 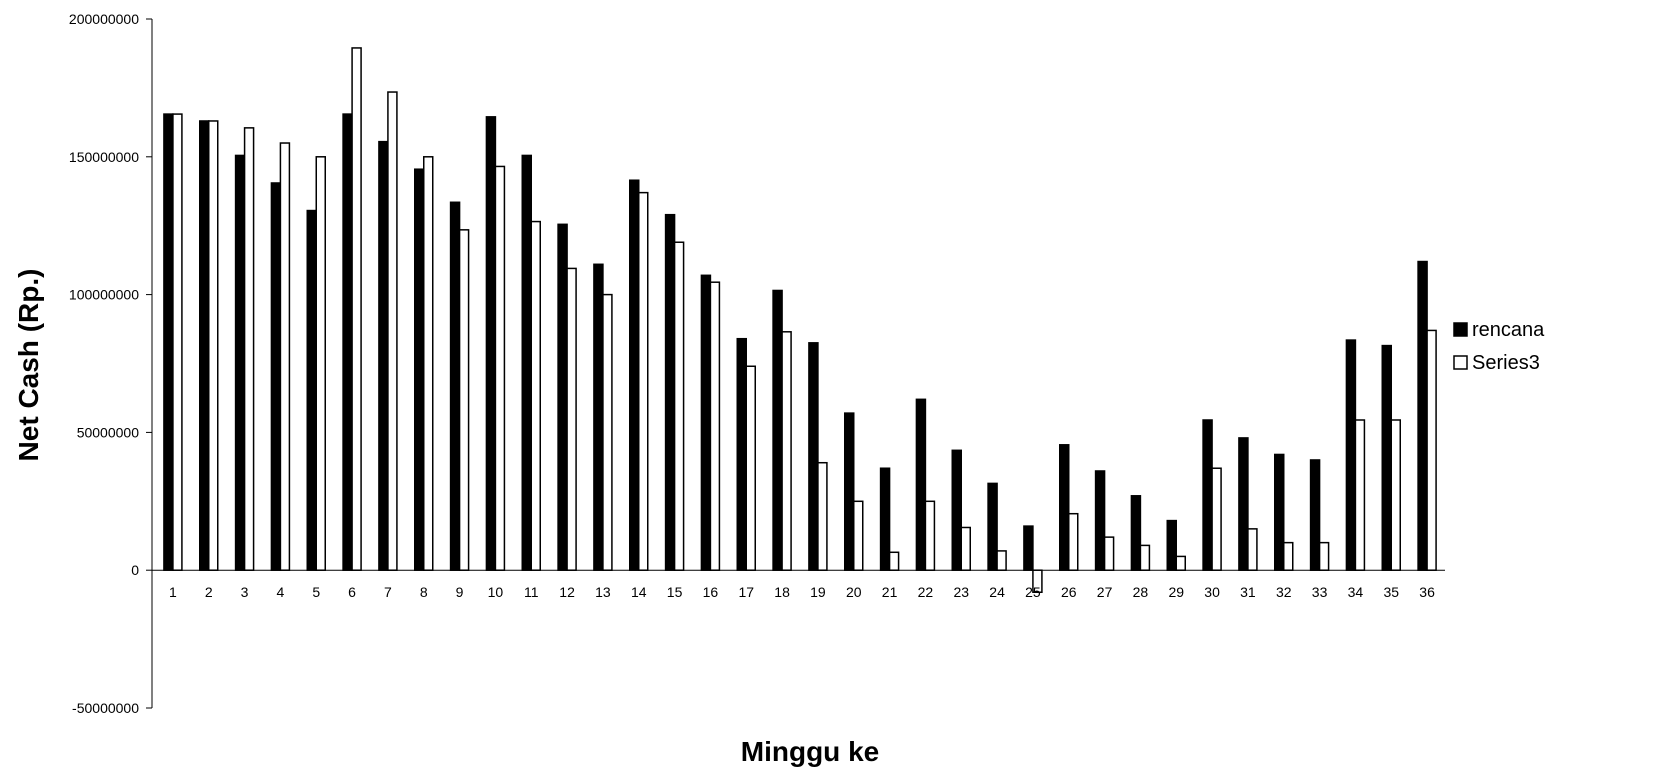 I want to click on x-tick-label: 2, so click(x=209, y=592).